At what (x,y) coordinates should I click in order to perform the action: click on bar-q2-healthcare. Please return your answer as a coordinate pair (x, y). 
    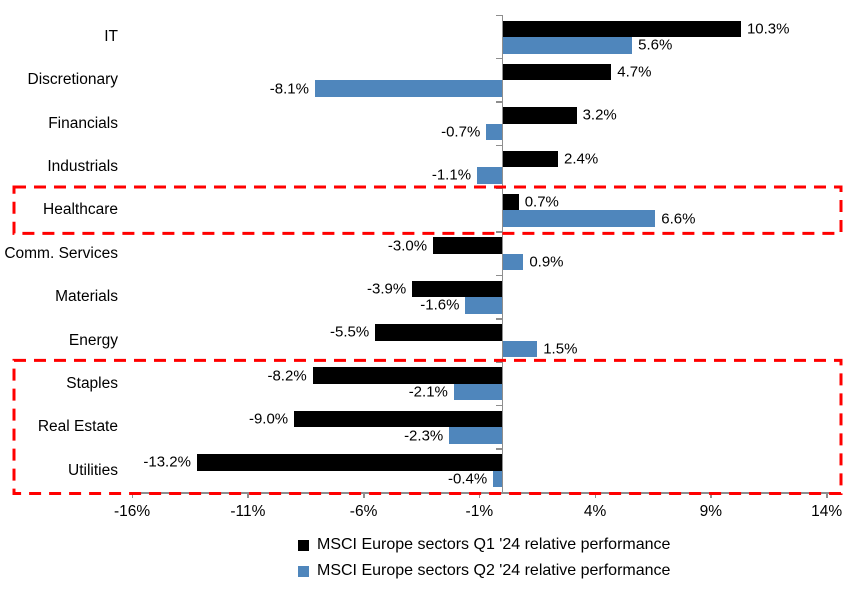
    Looking at the image, I should click on (579, 218).